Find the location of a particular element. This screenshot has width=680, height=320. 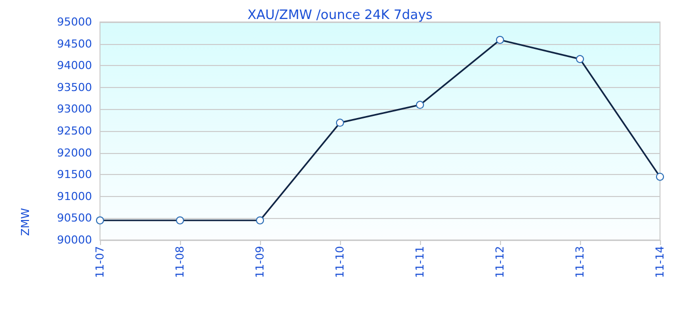

x-tick-label: 11-07 is located at coordinates (100, 262).